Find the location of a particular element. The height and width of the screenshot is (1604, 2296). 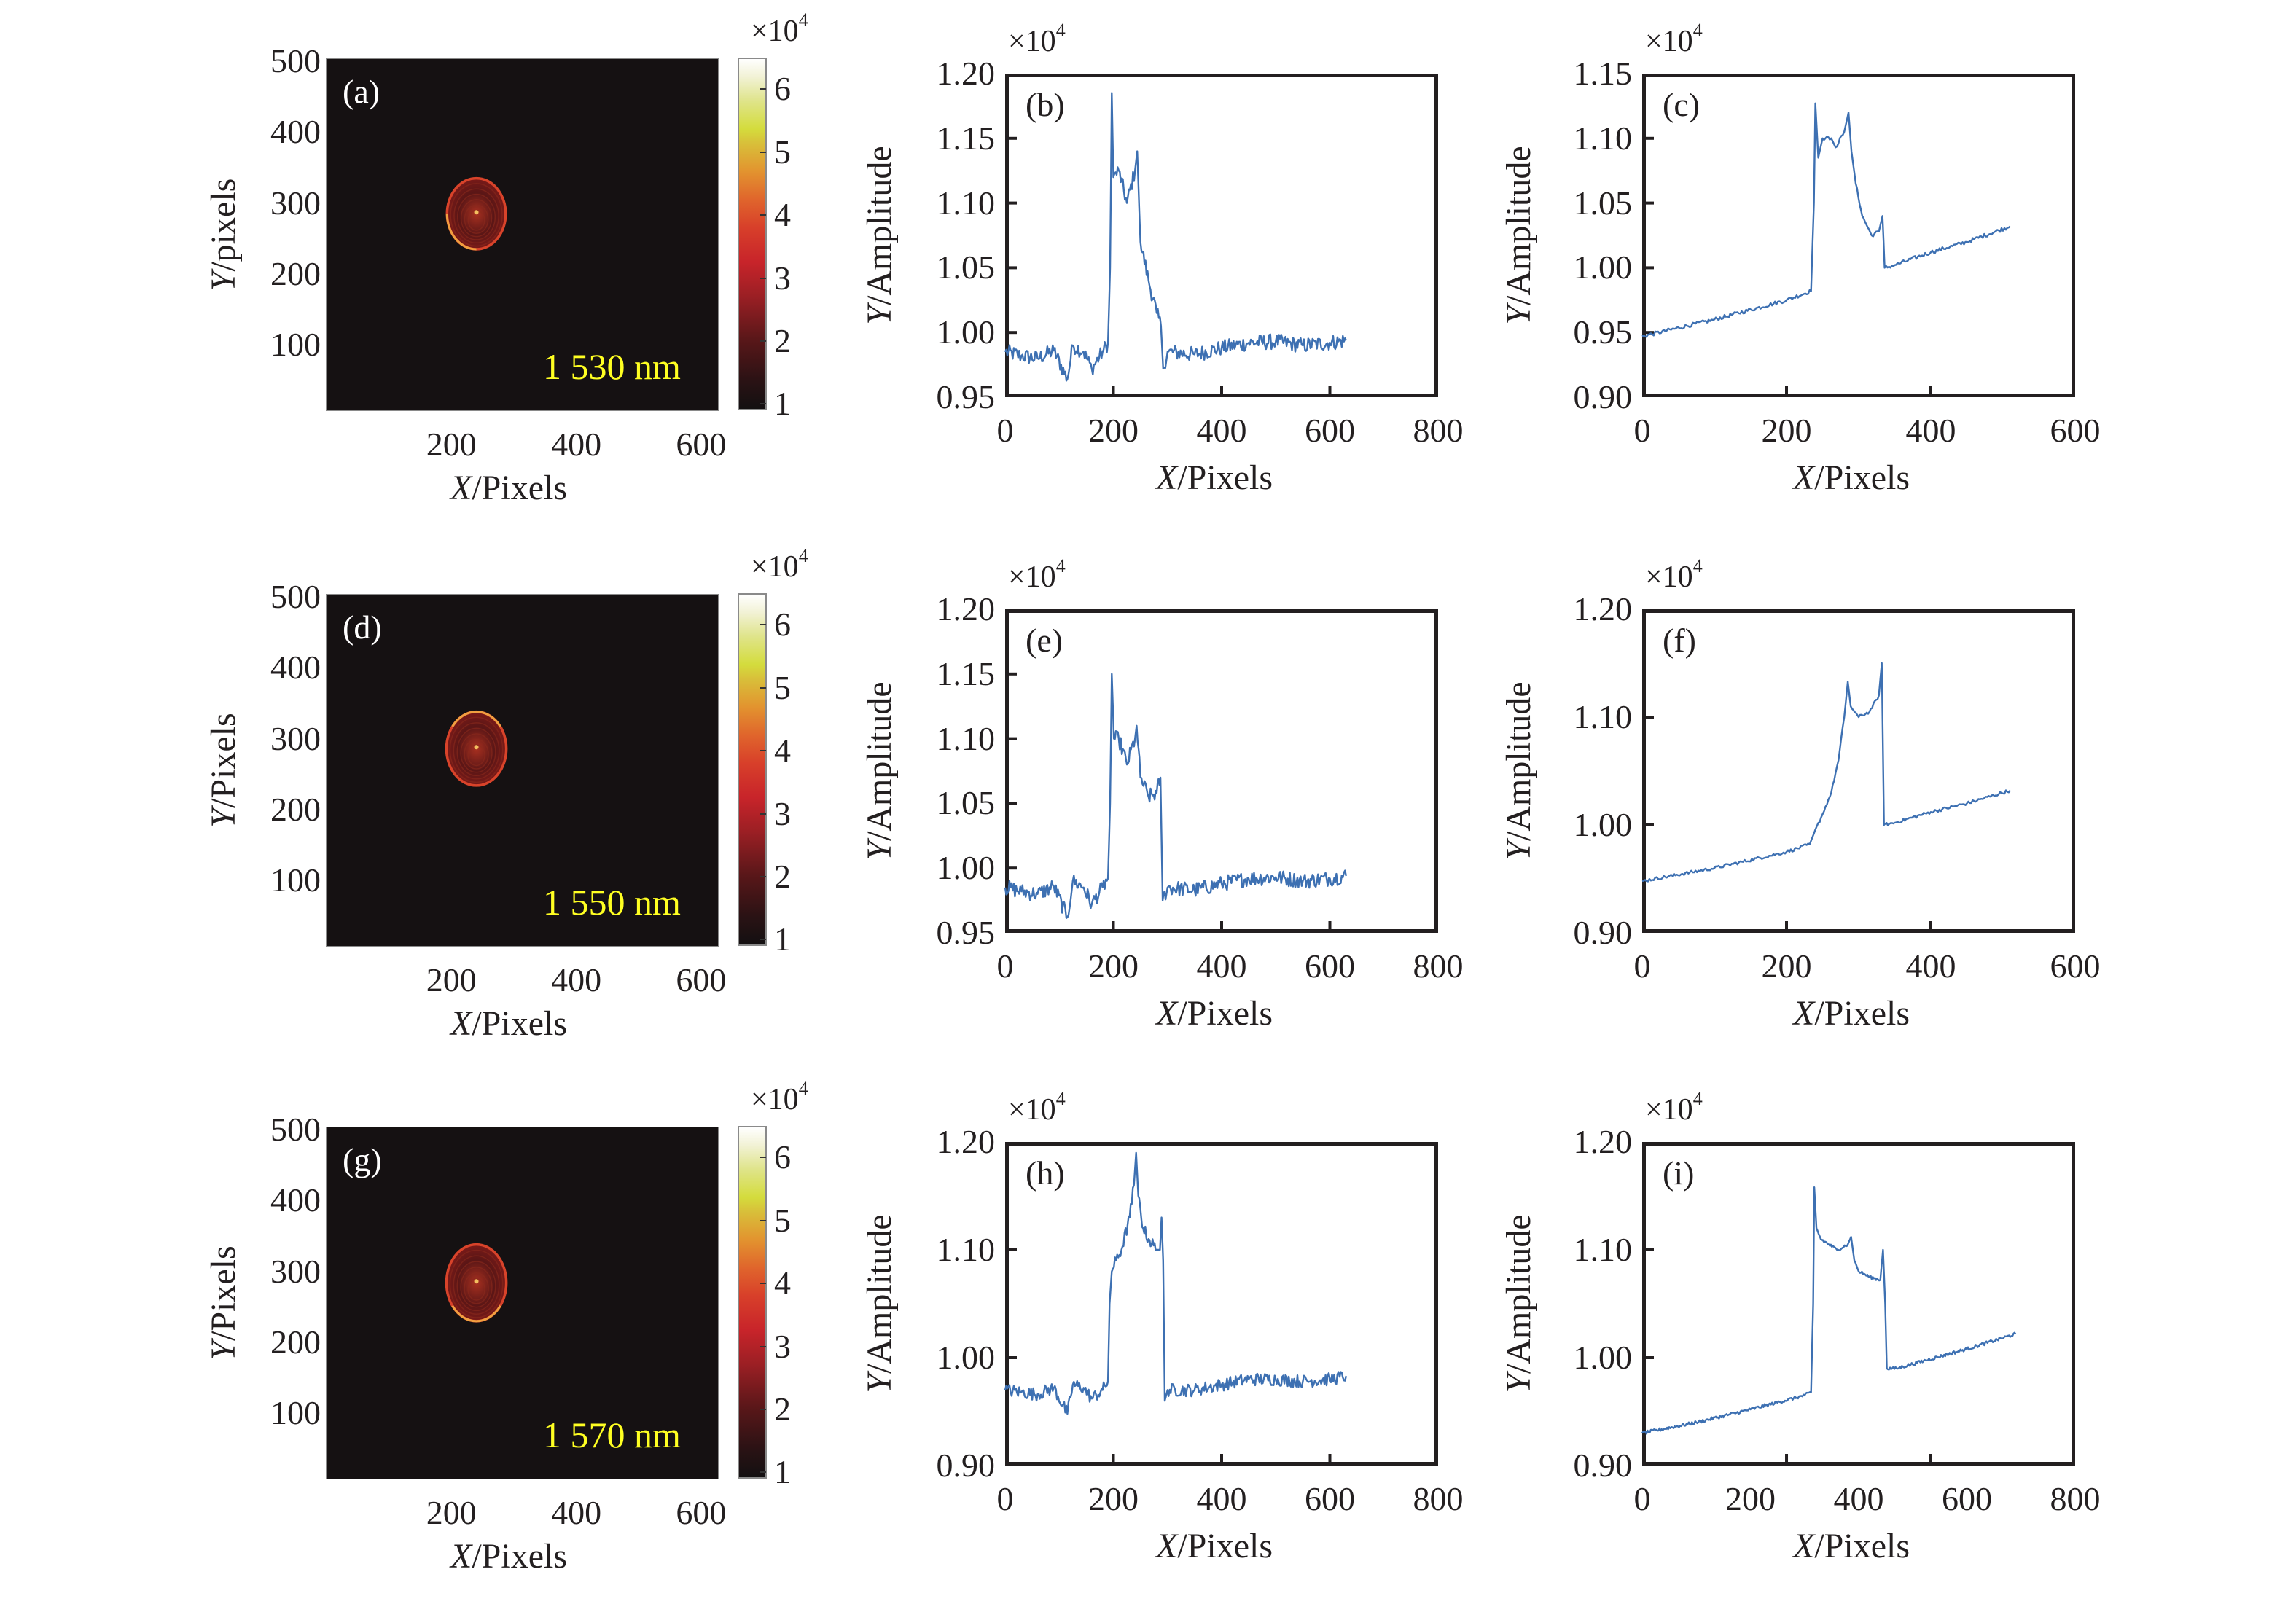

panel-label: (h) is located at coordinates (1045, 1173).